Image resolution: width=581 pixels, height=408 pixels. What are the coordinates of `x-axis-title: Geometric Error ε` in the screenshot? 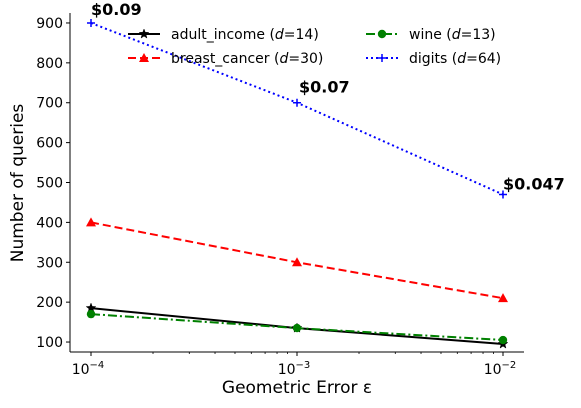 It's located at (297, 388).